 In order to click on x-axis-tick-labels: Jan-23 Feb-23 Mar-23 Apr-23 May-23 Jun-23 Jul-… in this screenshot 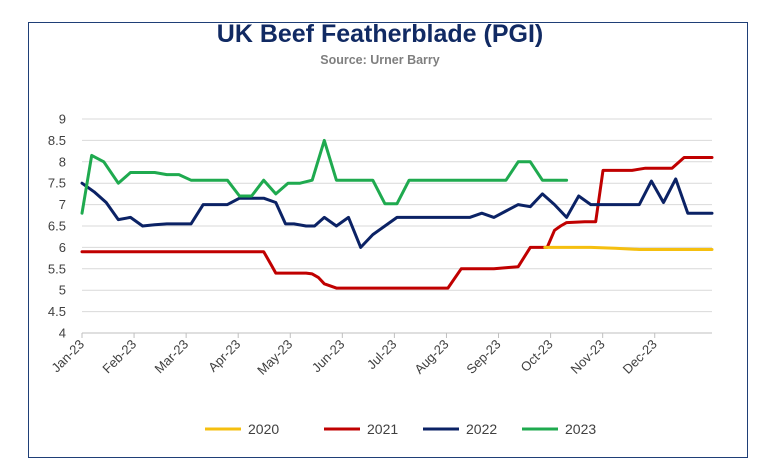, I will do `click(353, 357)`.